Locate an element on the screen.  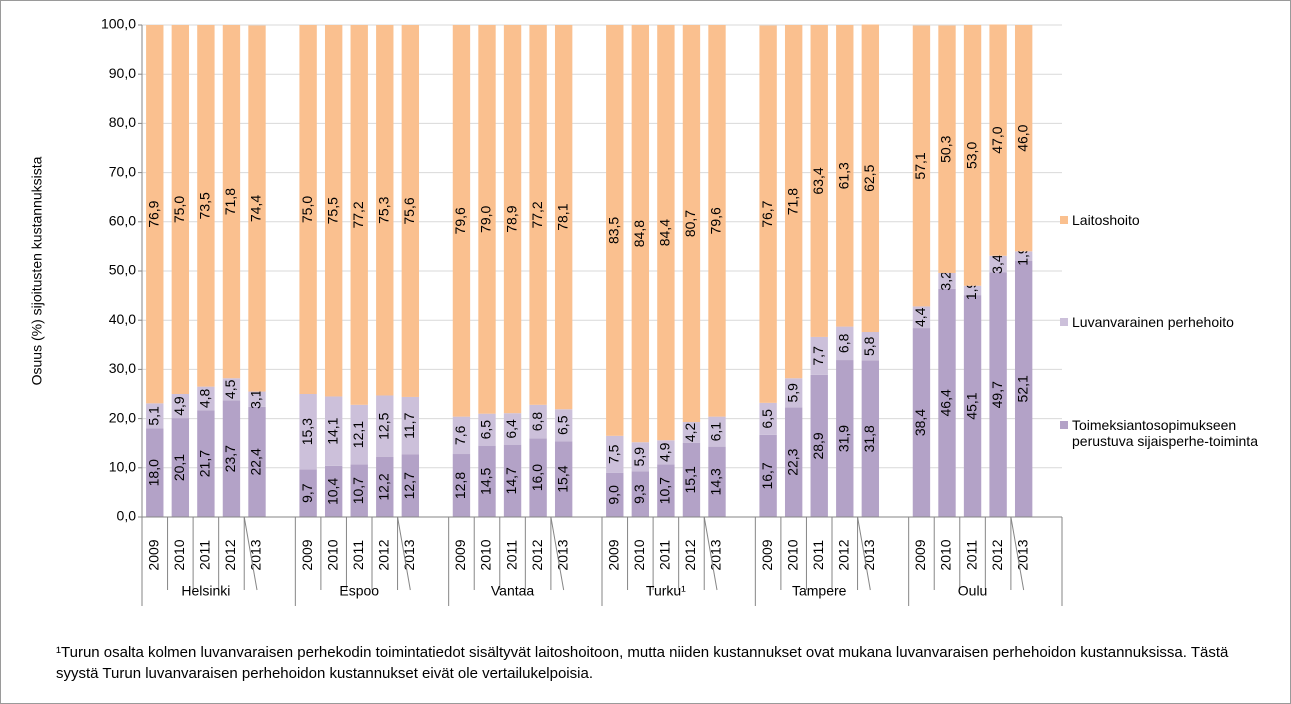
data-label: 52,1 is located at coordinates (1022, 388).